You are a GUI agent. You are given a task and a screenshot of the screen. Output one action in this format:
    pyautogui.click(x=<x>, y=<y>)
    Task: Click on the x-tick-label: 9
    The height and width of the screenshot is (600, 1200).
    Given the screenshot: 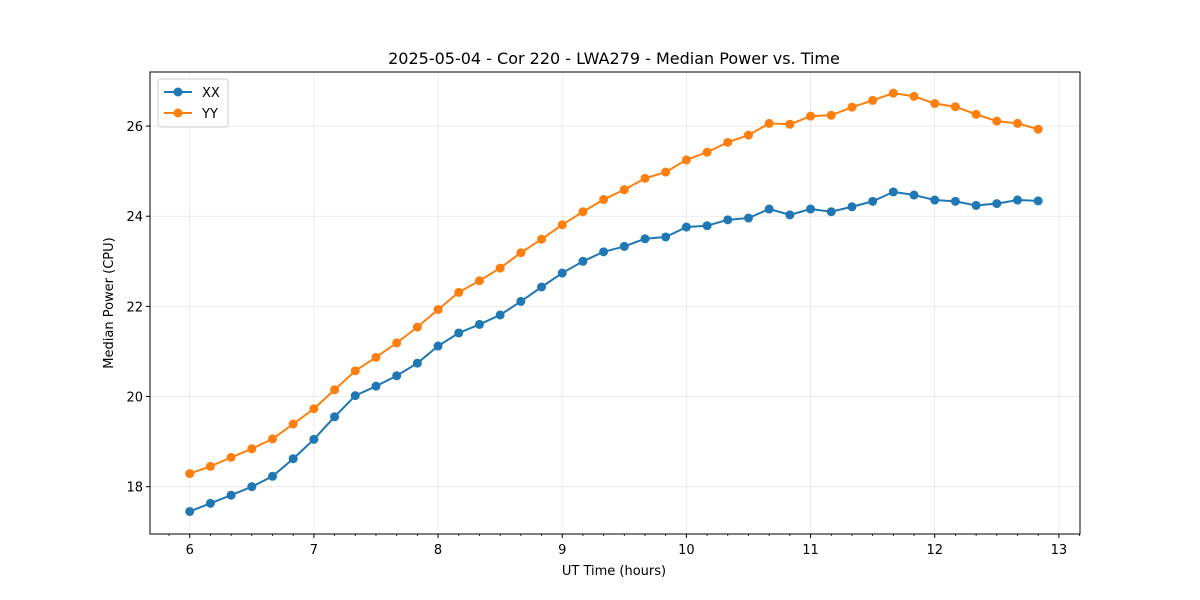 What is the action you would take?
    pyautogui.click(x=562, y=550)
    